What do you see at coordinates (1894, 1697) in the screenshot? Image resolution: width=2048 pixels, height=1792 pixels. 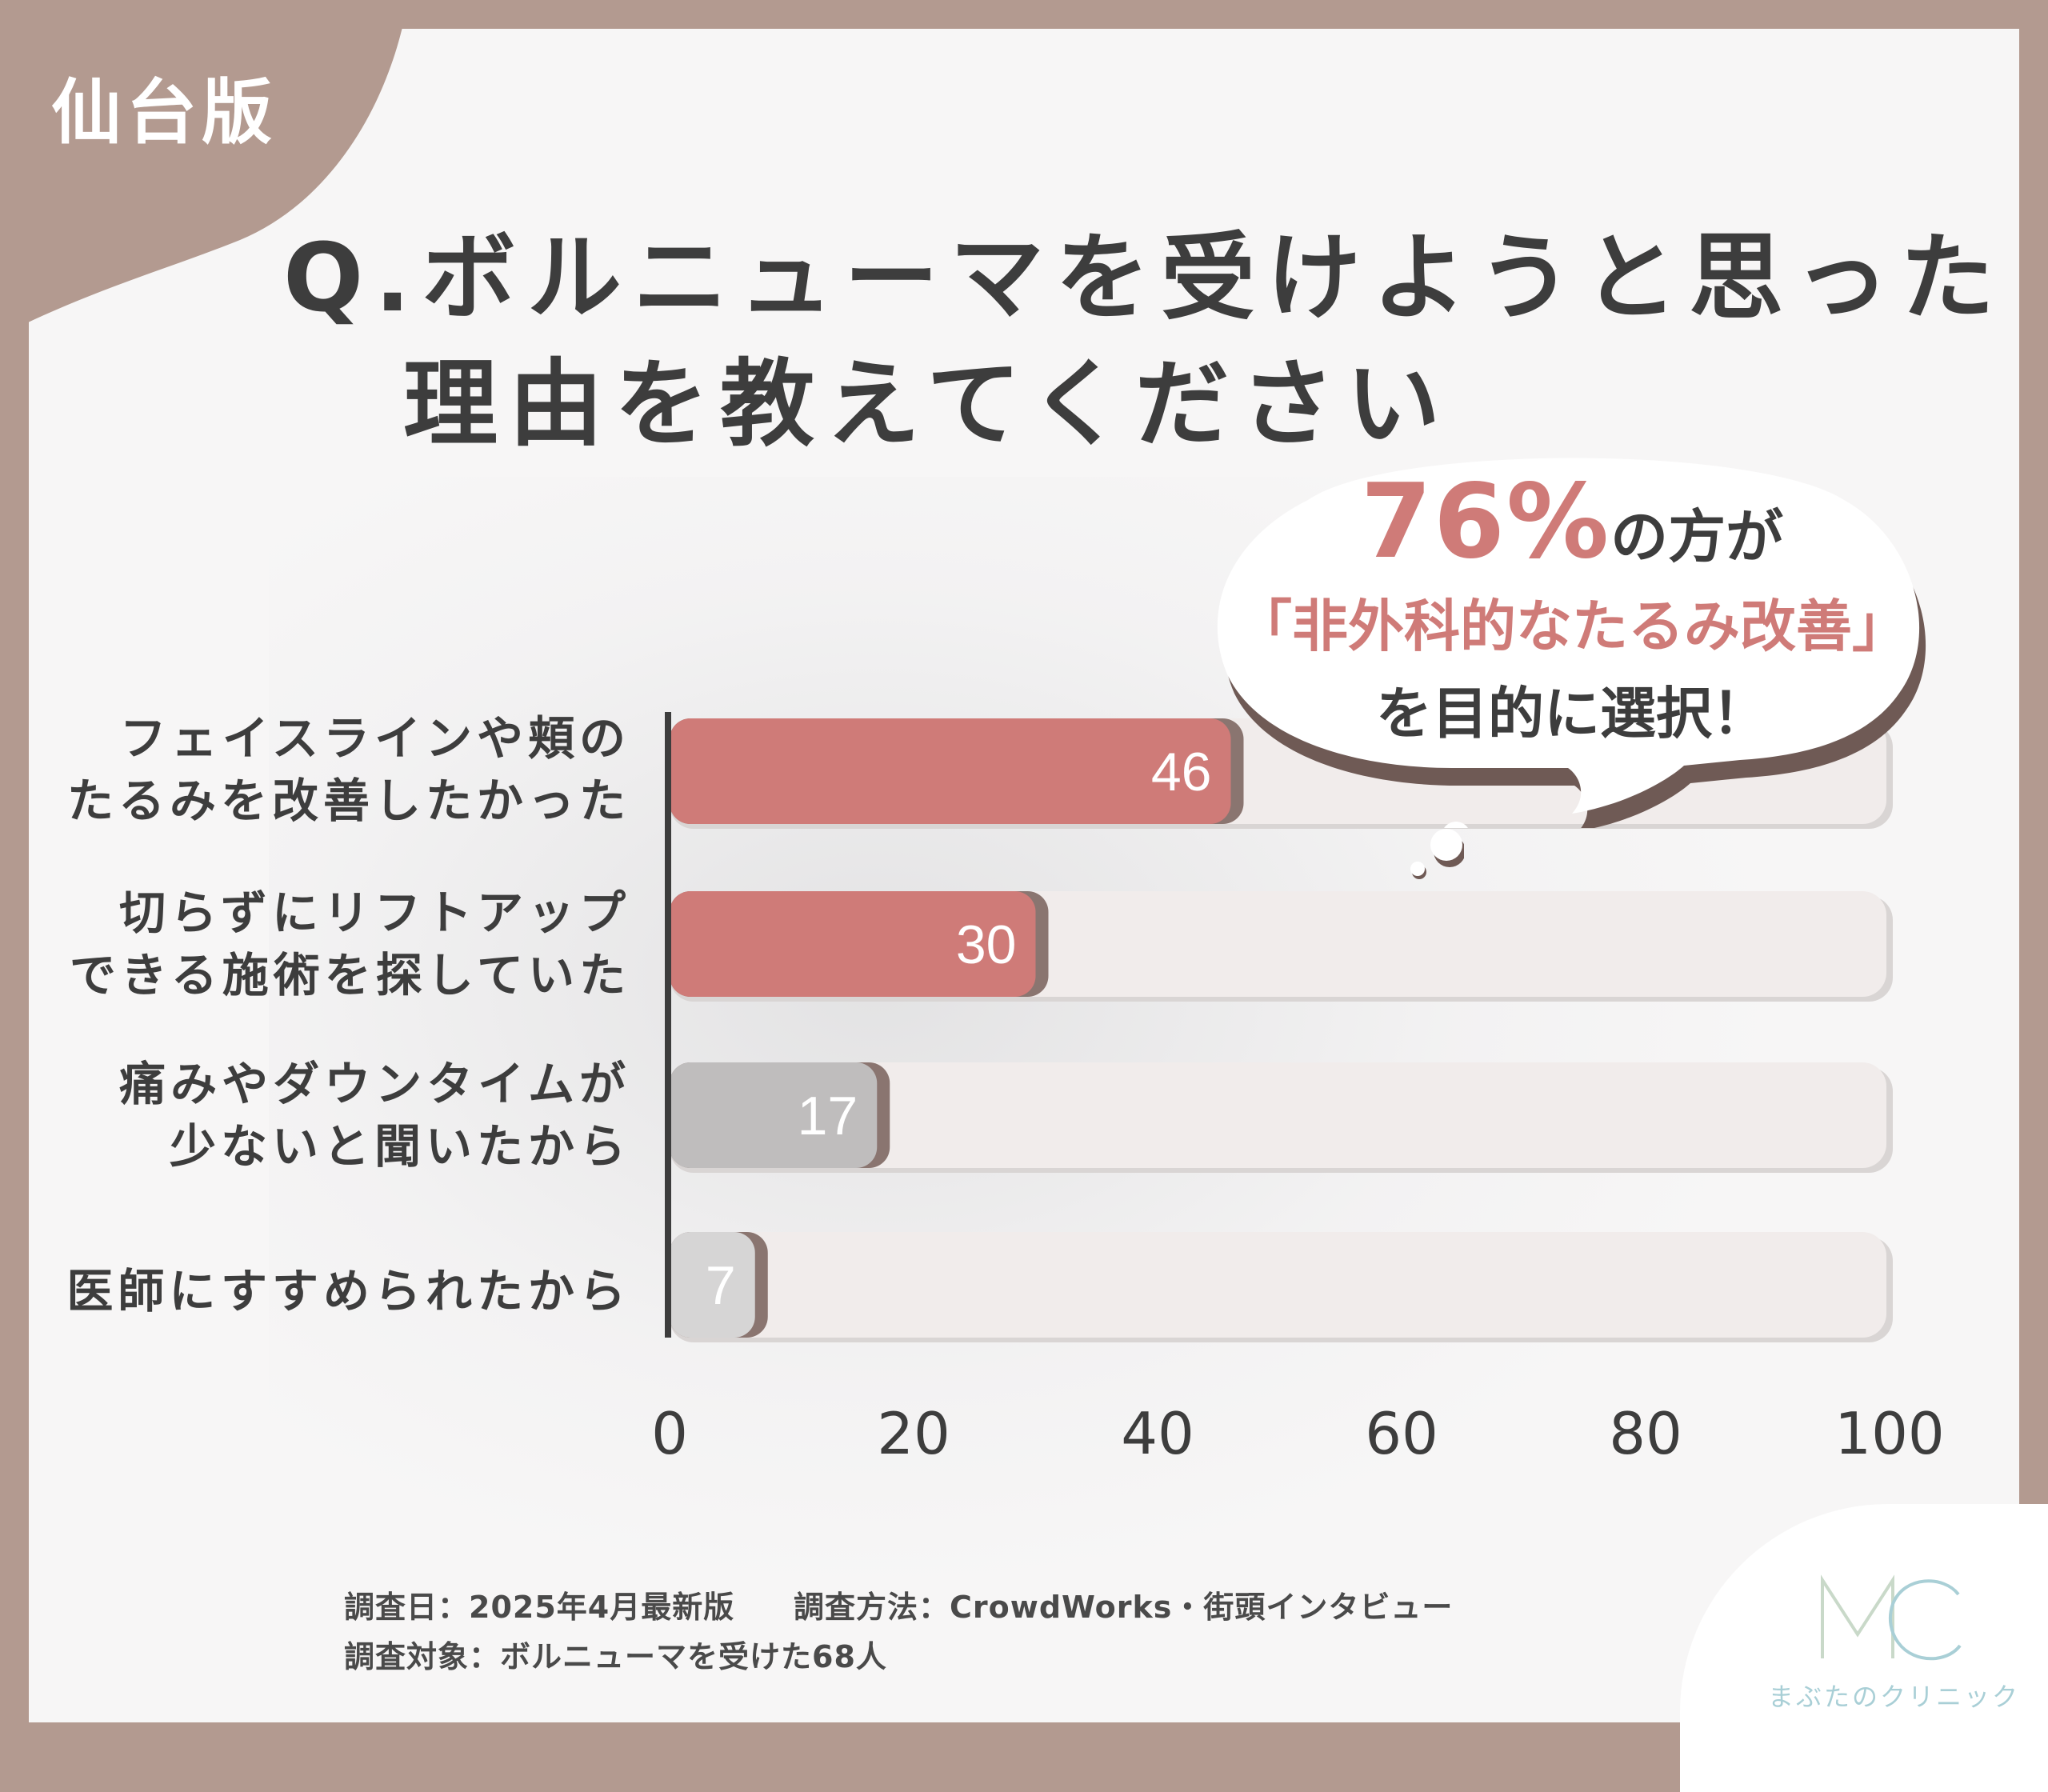 I see `clinic-logo-name: まぶたのクリニック` at bounding box center [1894, 1697].